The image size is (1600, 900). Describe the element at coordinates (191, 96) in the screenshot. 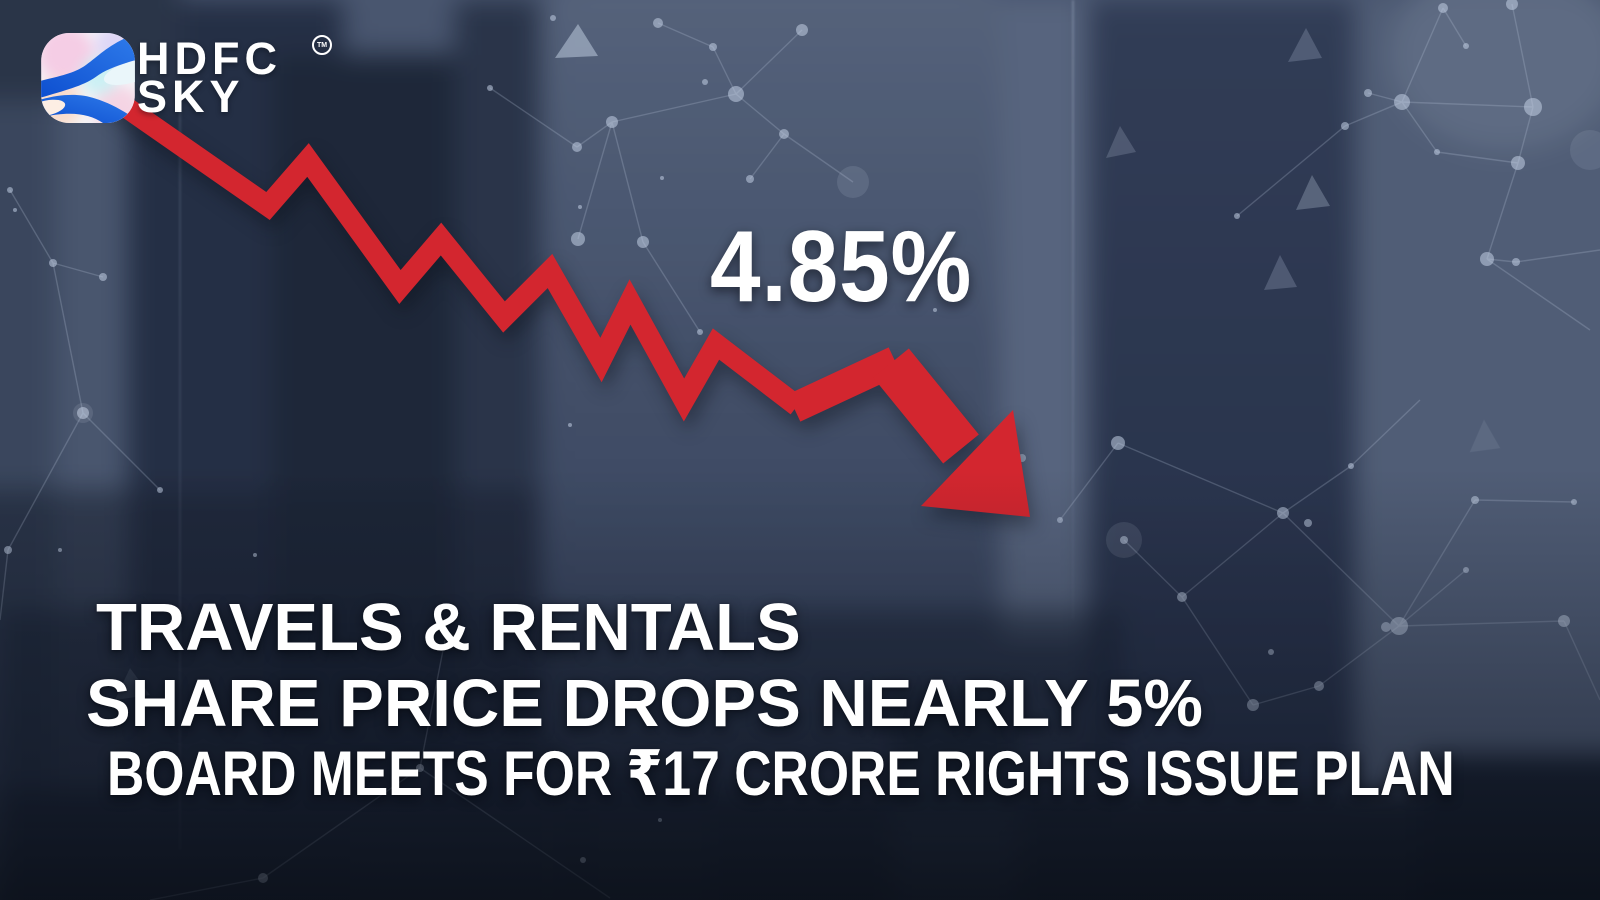

I see `brand-name-line2: SKY` at that location.